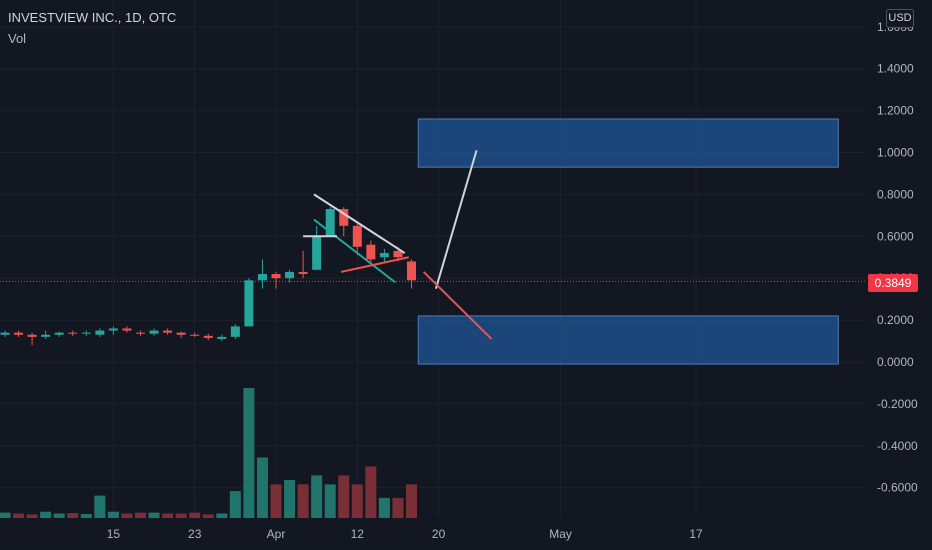  Describe the element at coordinates (893, 283) in the screenshot. I see `last-price-badge: 0.3849` at that location.